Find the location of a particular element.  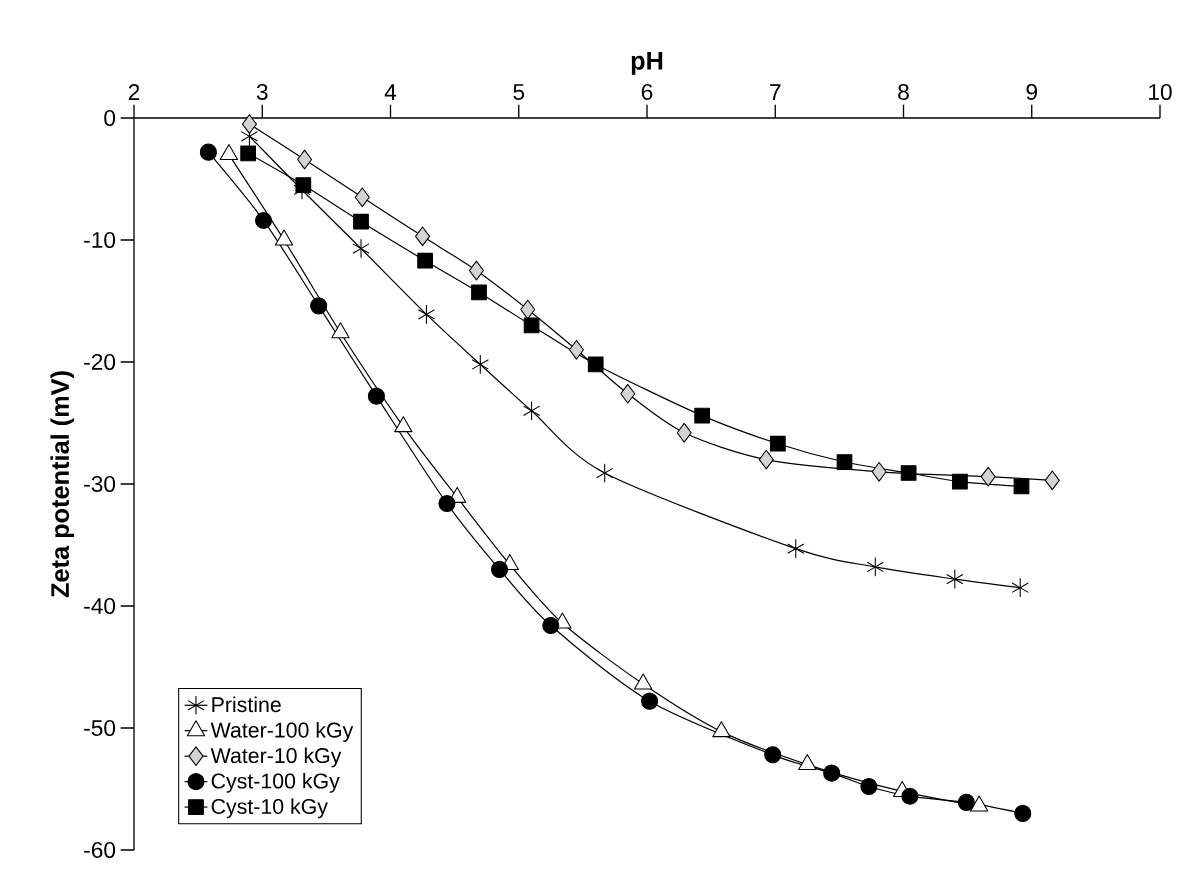

x-tick-label: 6 is located at coordinates (647, 91).